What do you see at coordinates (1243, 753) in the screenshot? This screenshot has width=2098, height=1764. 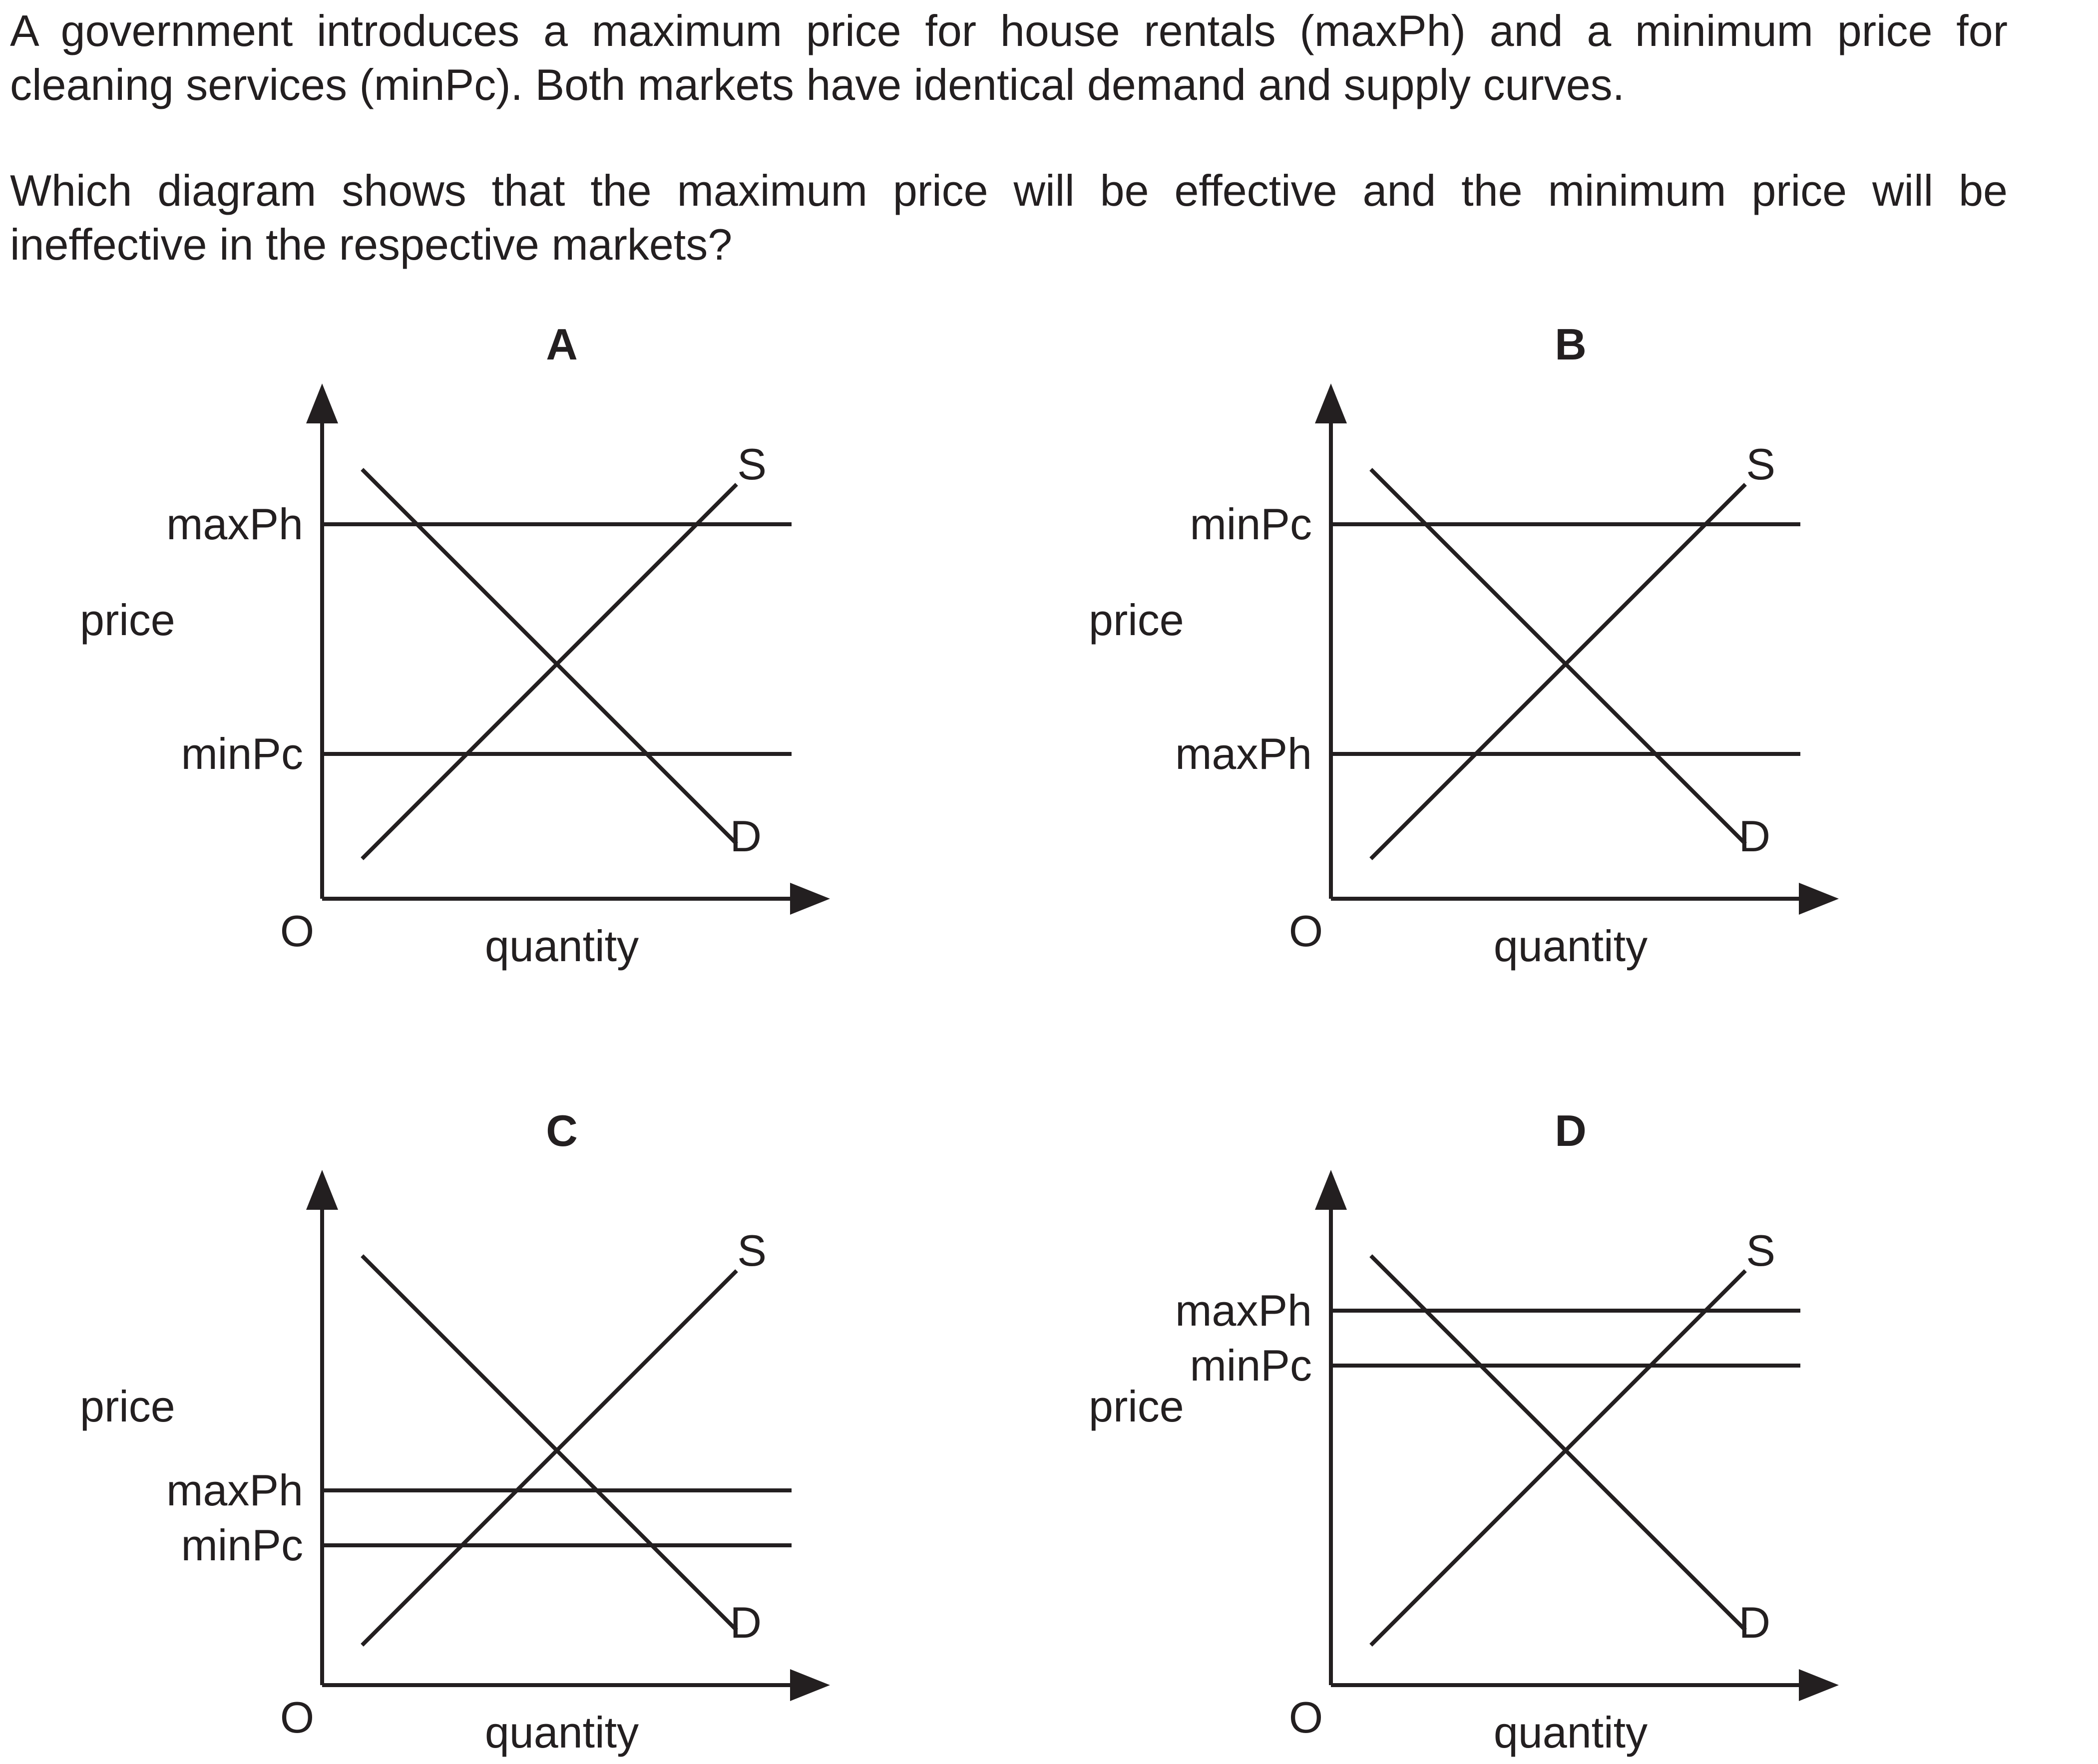 I see `lower-price-label: maxPh` at bounding box center [1243, 753].